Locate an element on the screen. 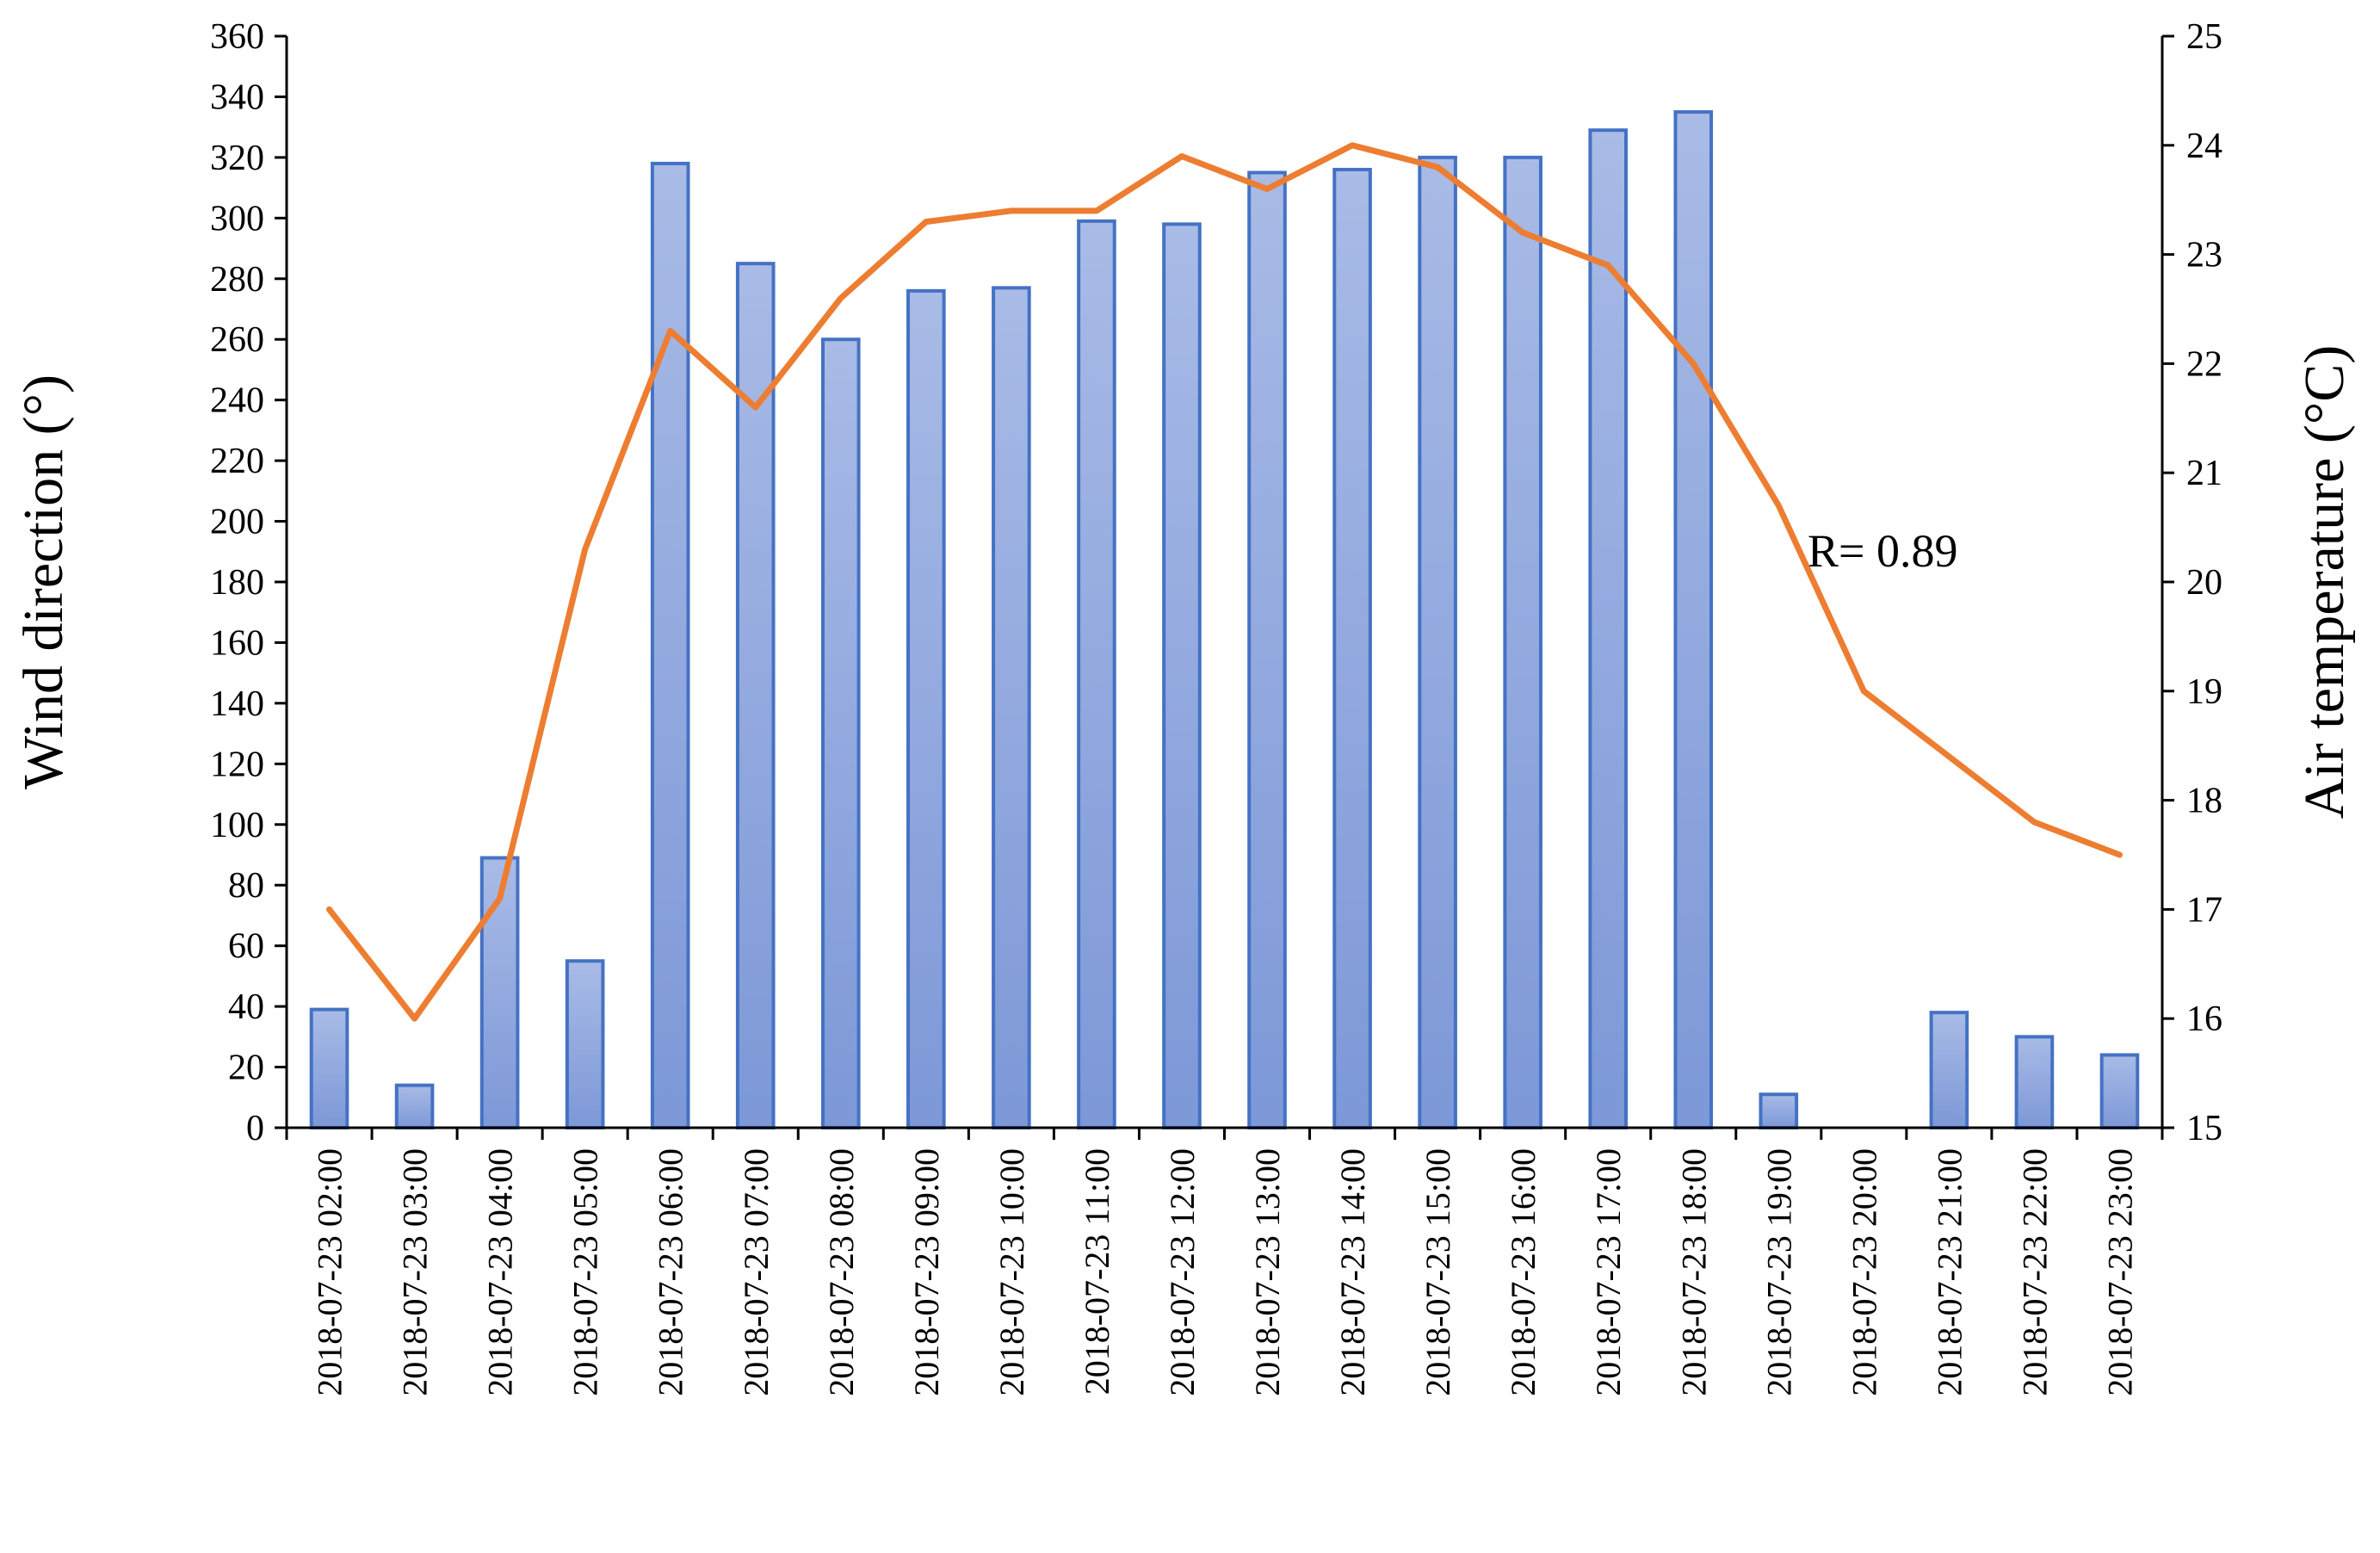 The width and height of the screenshot is (2380, 1553). y-tick-label-right: 18 is located at coordinates (2204, 801).